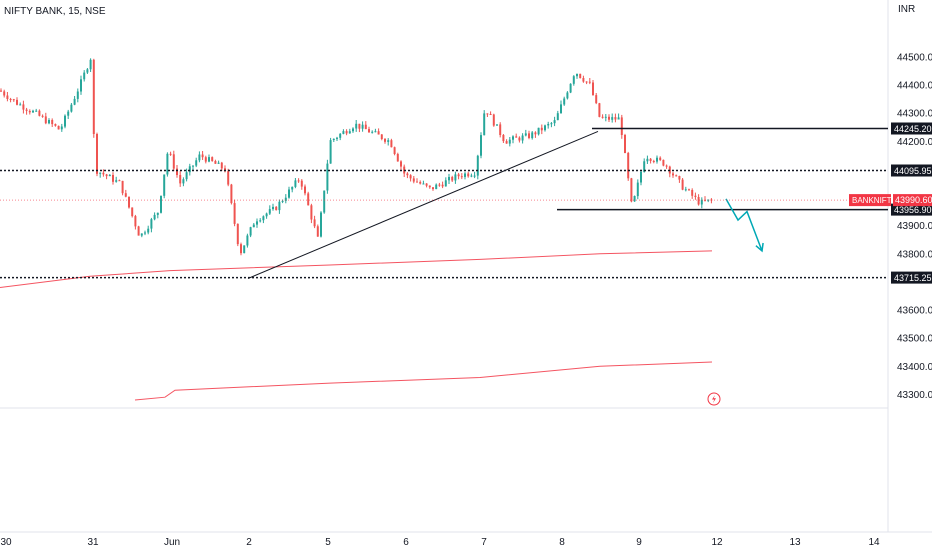  What do you see at coordinates (913, 200) in the screenshot?
I see `last-price-badge-text: 43990.60` at bounding box center [913, 200].